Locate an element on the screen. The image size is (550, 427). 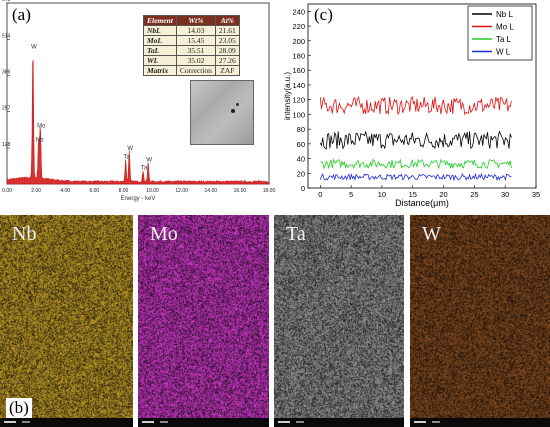
line-scan-x-tick-label: 0 is located at coordinates (320, 194).